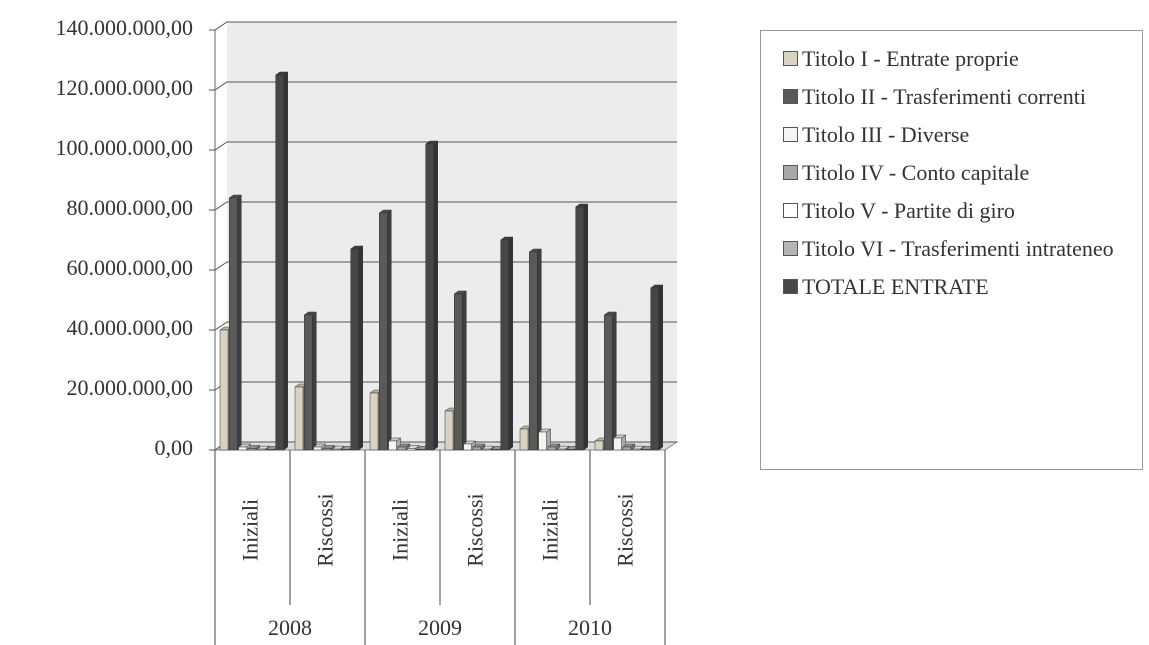  Describe the element at coordinates (125, 87) in the screenshot. I see `y-tick-label: 120.000.000,00` at that location.